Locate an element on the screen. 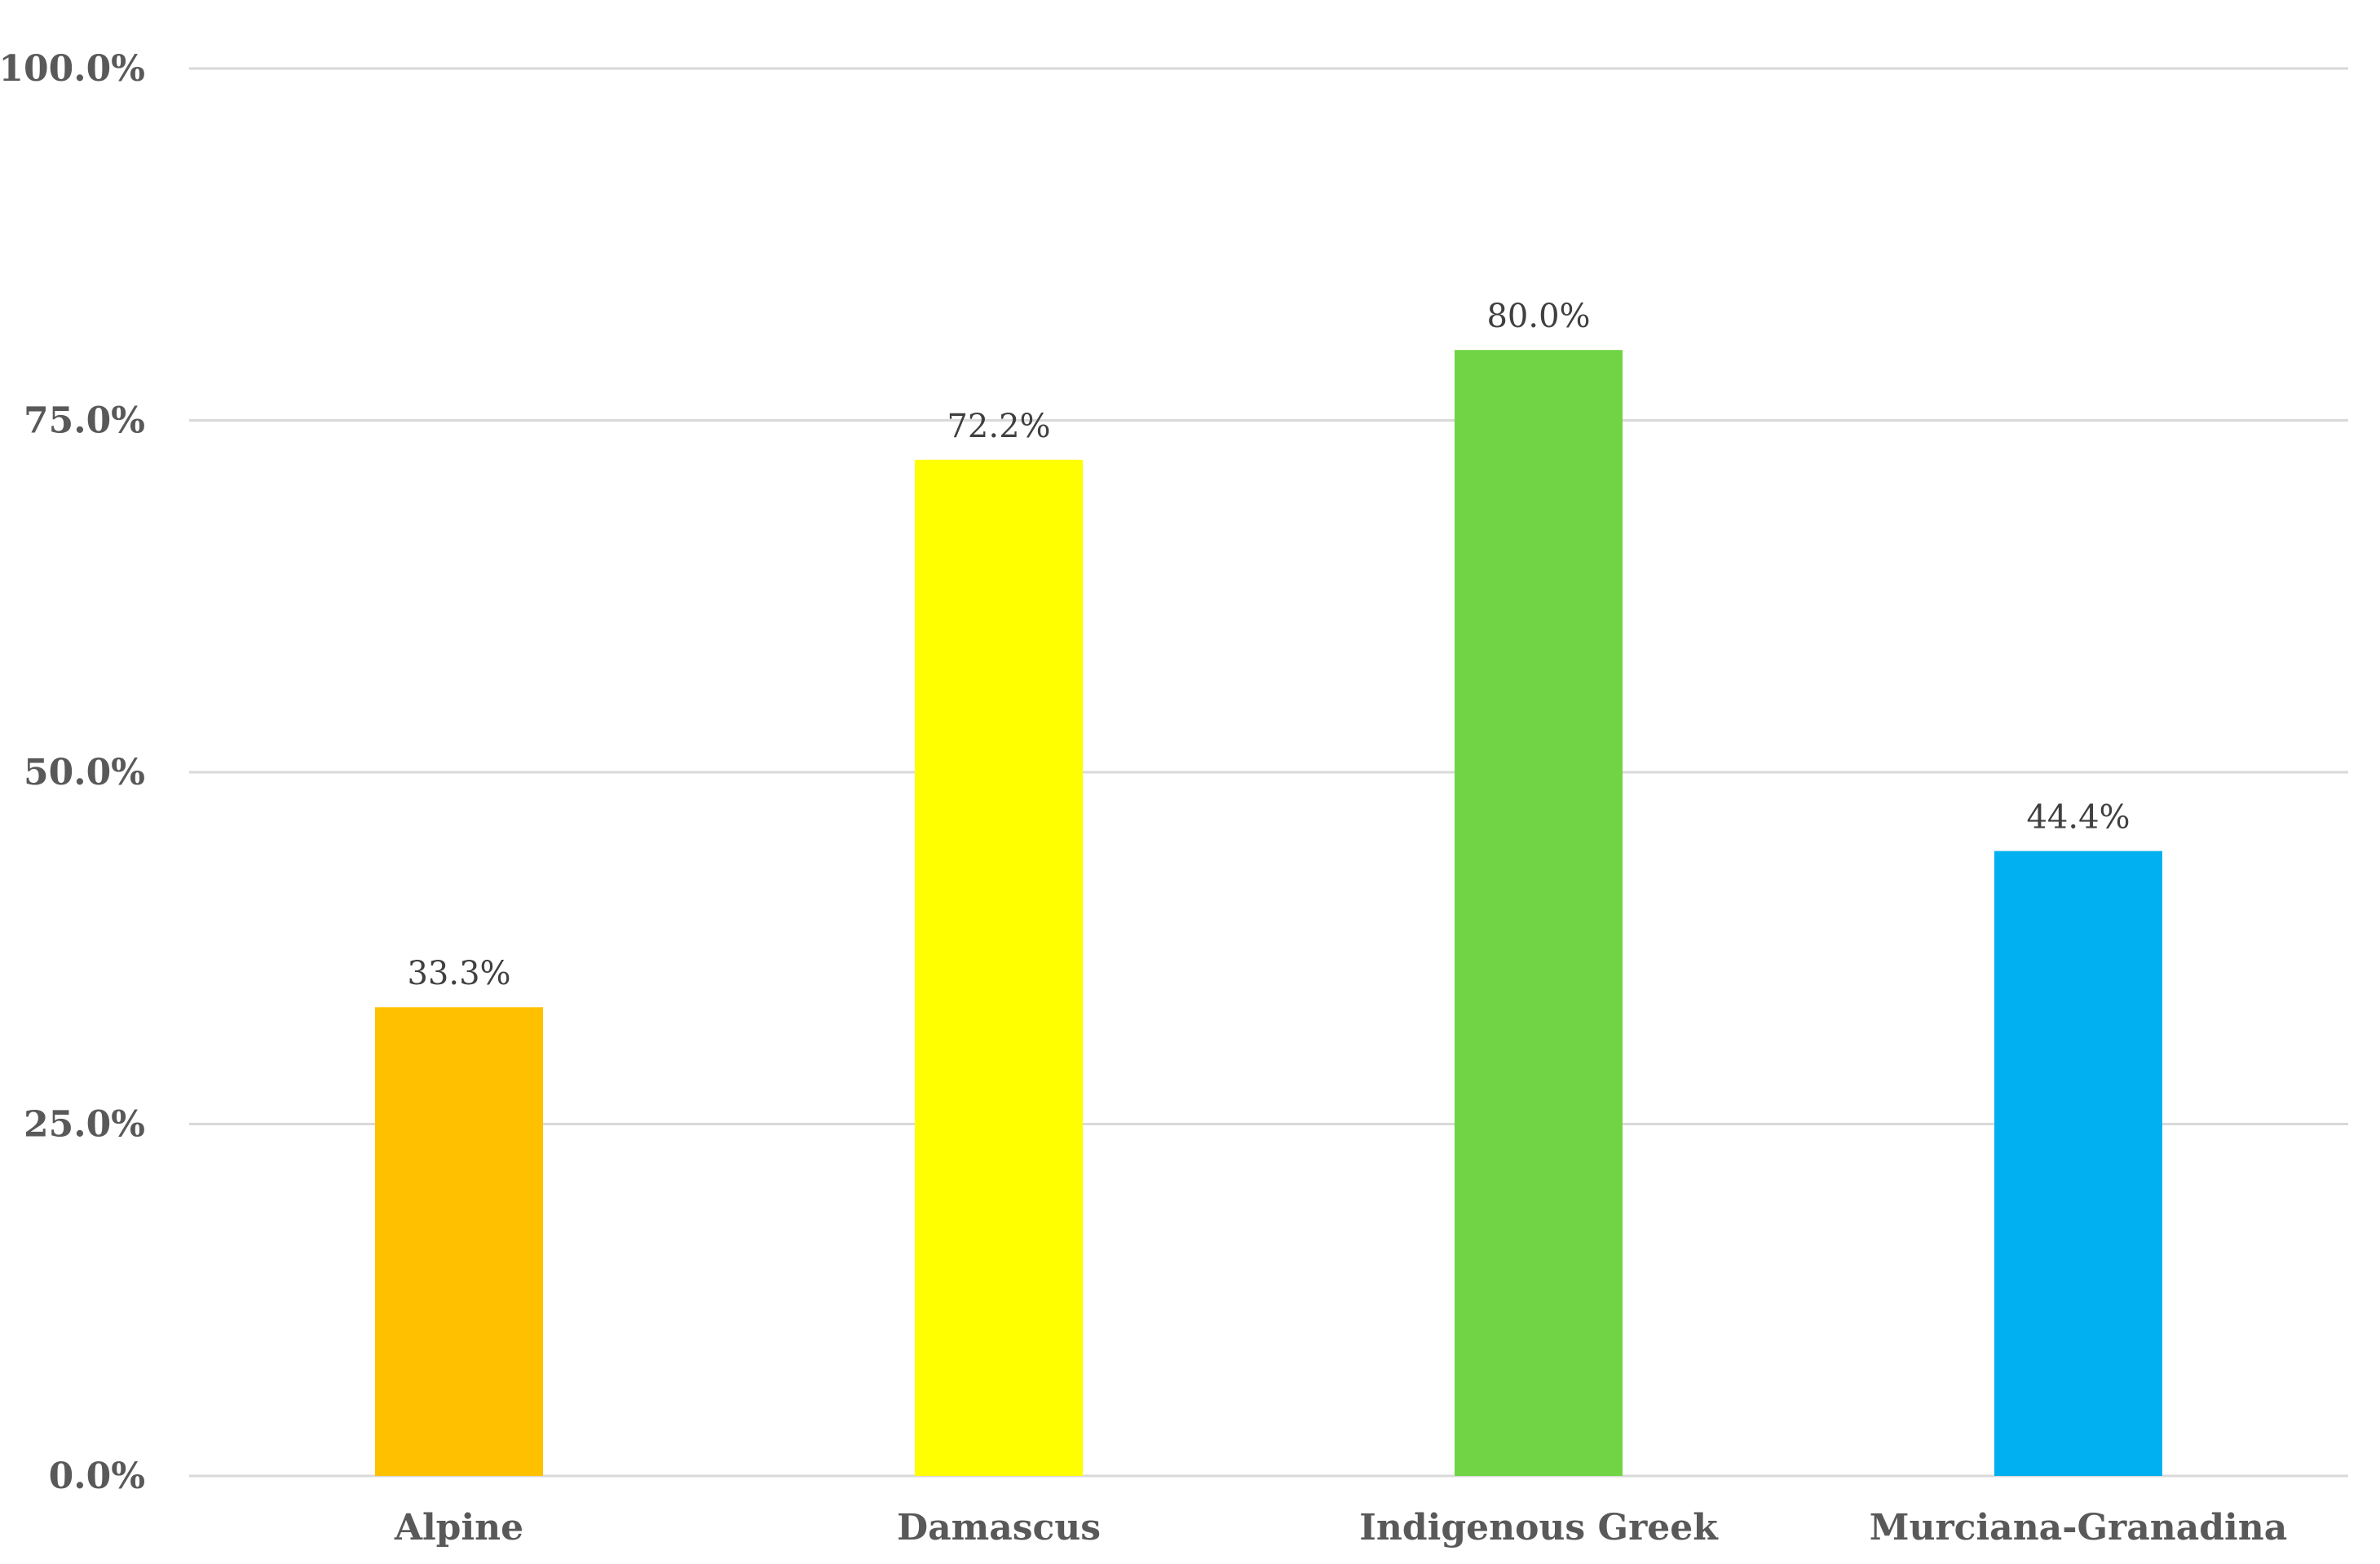 Image resolution: width=2380 pixels, height=1564 pixels. x-tick-label: Murciana-Granadina is located at coordinates (2079, 1528).